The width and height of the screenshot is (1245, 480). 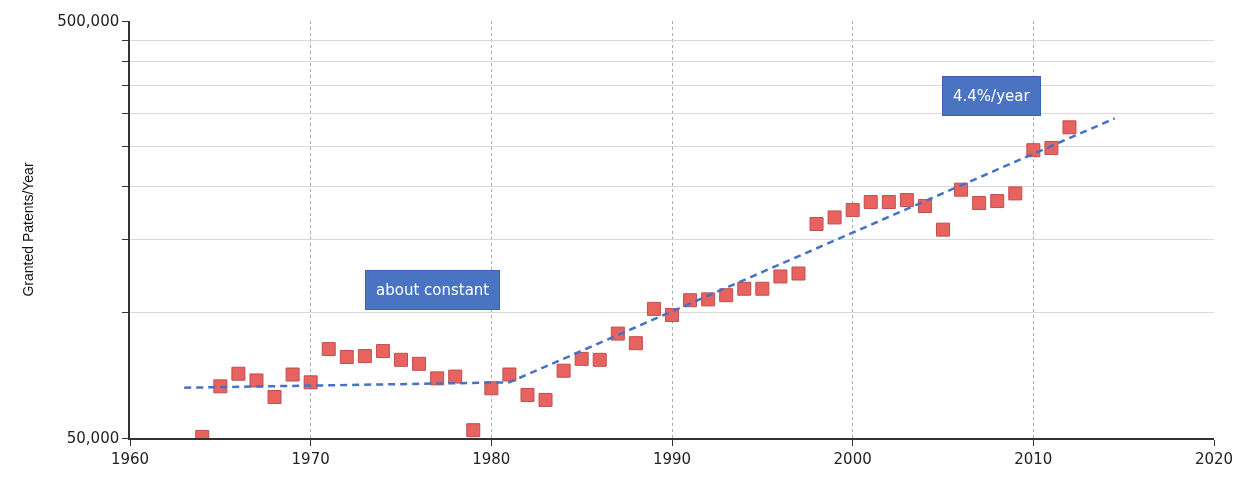 I want to click on x-tick-label: 1960, so click(x=130, y=458).